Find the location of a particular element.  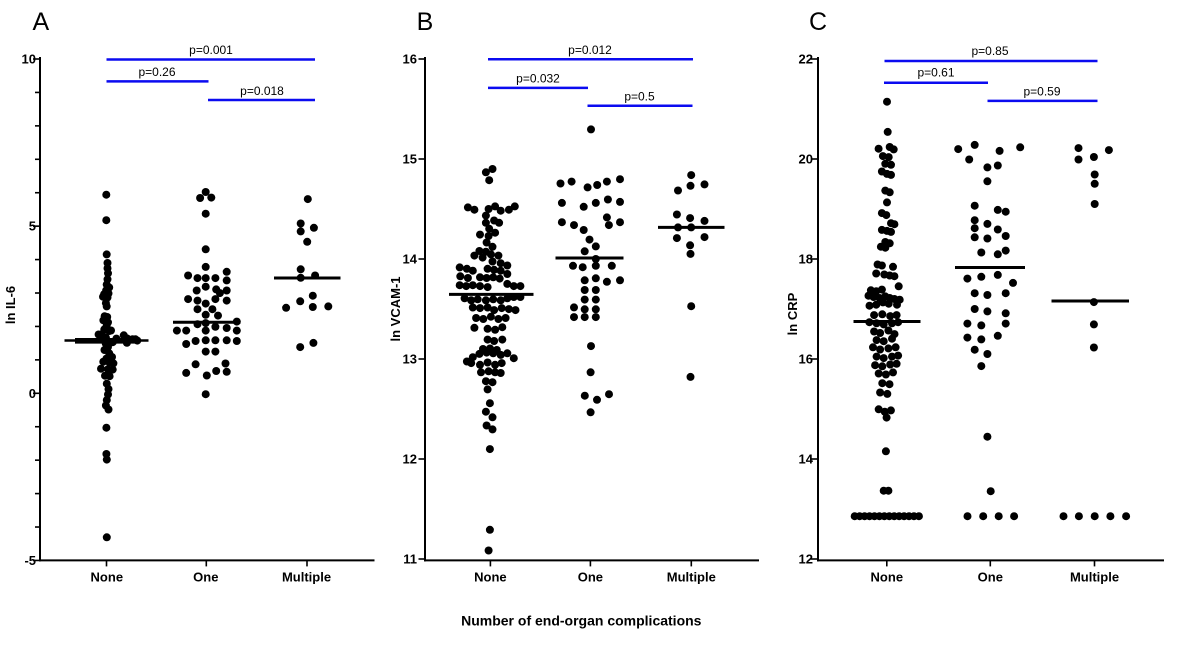

svg-text: ln CRP is located at coordinates (792, 313).